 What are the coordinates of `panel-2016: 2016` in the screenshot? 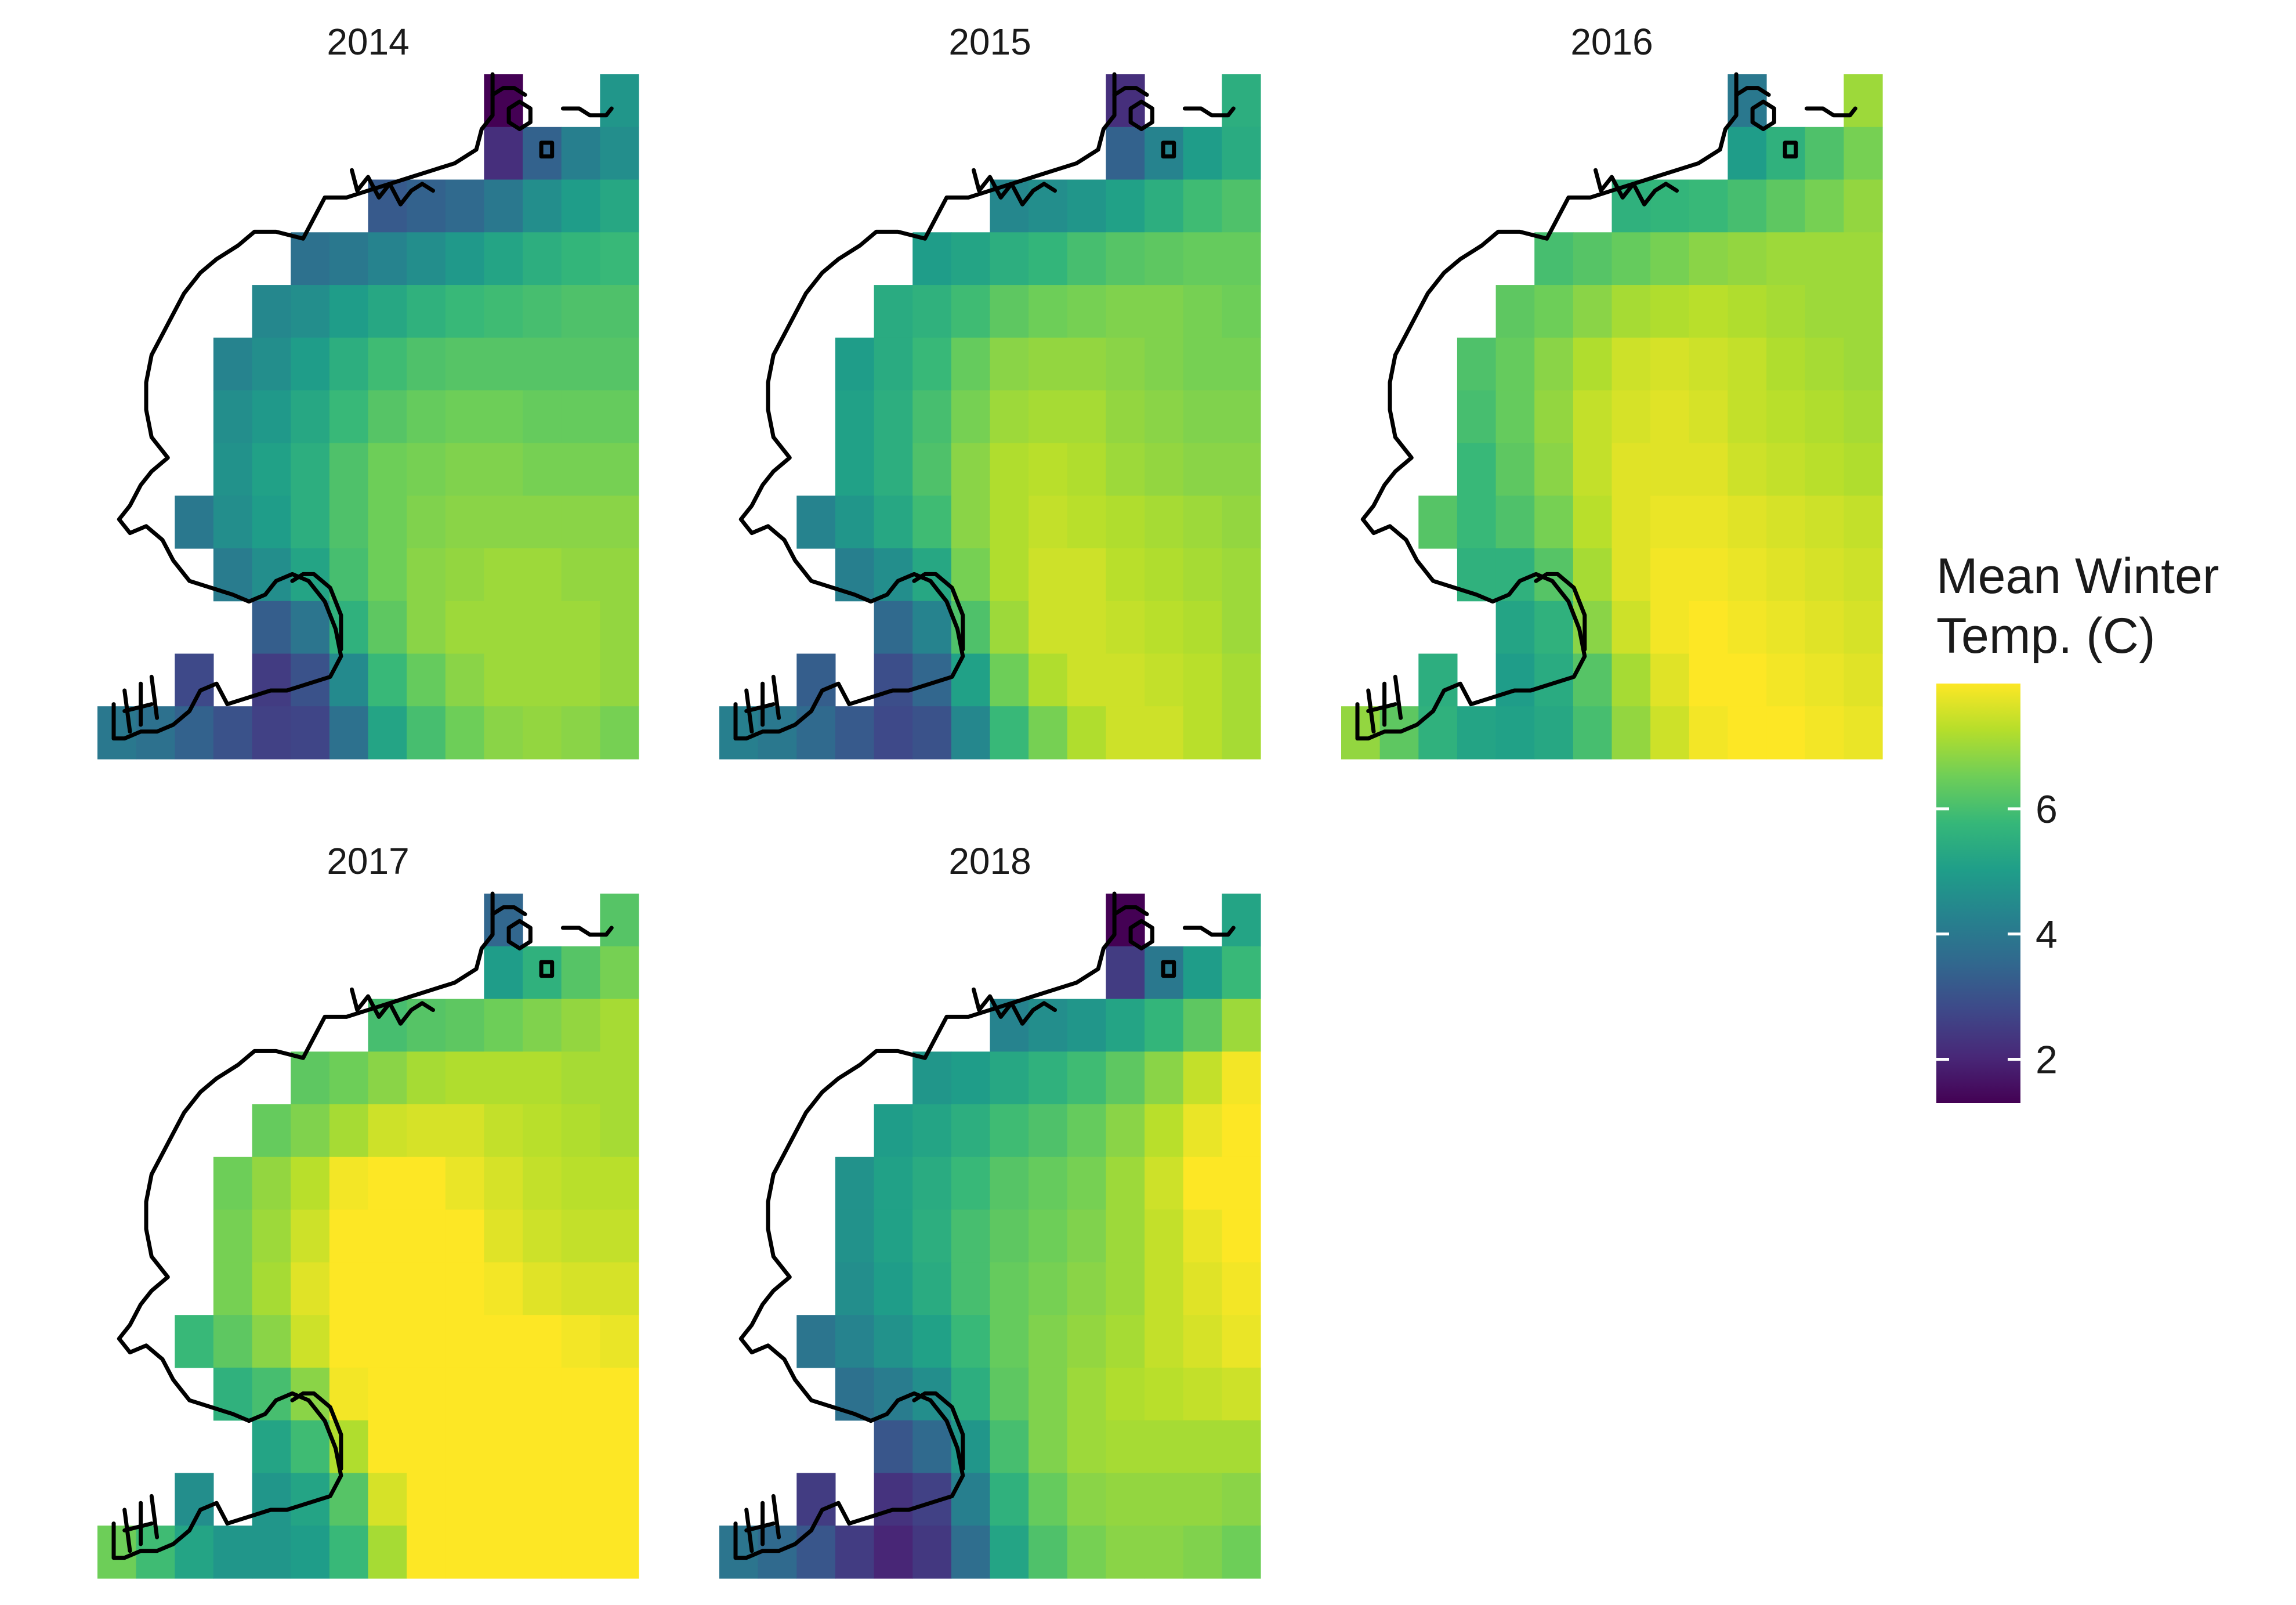 It's located at (1612, 390).